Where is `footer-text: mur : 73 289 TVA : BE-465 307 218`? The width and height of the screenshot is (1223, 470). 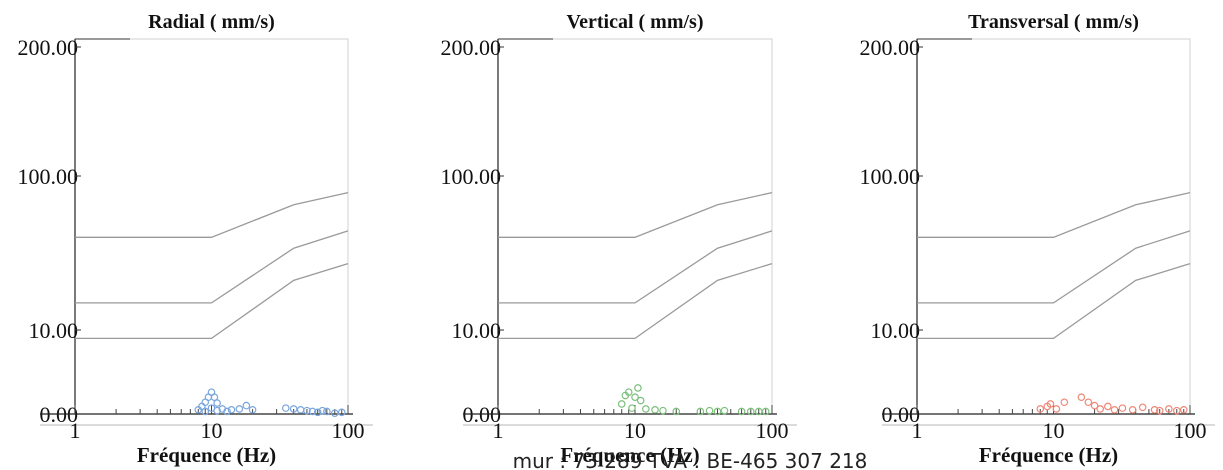 footer-text: mur : 73 289 TVA : BE-465 307 218 is located at coordinates (690, 459).